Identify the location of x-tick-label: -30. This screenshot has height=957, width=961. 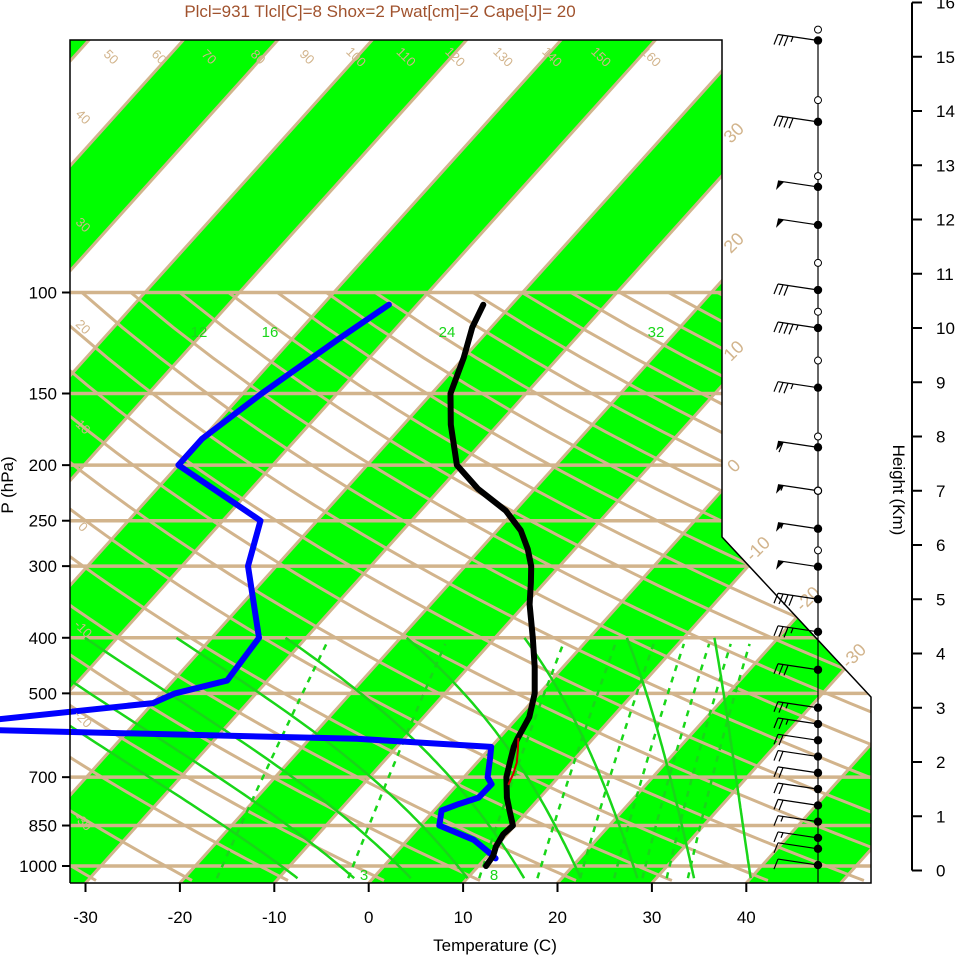
(85, 917).